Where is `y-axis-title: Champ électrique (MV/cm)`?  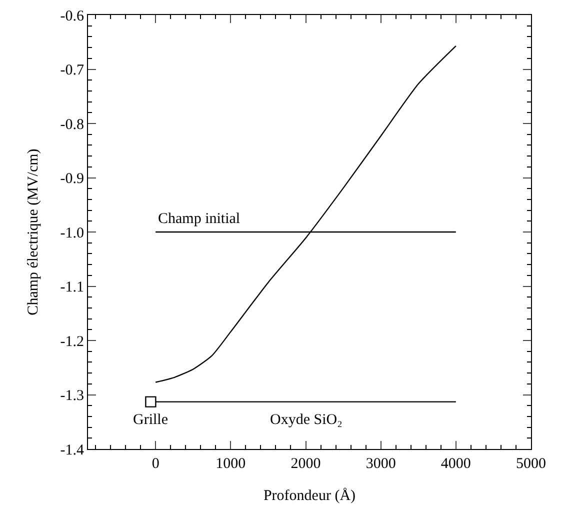
y-axis-title: Champ électrique (MV/cm) is located at coordinates (34, 232).